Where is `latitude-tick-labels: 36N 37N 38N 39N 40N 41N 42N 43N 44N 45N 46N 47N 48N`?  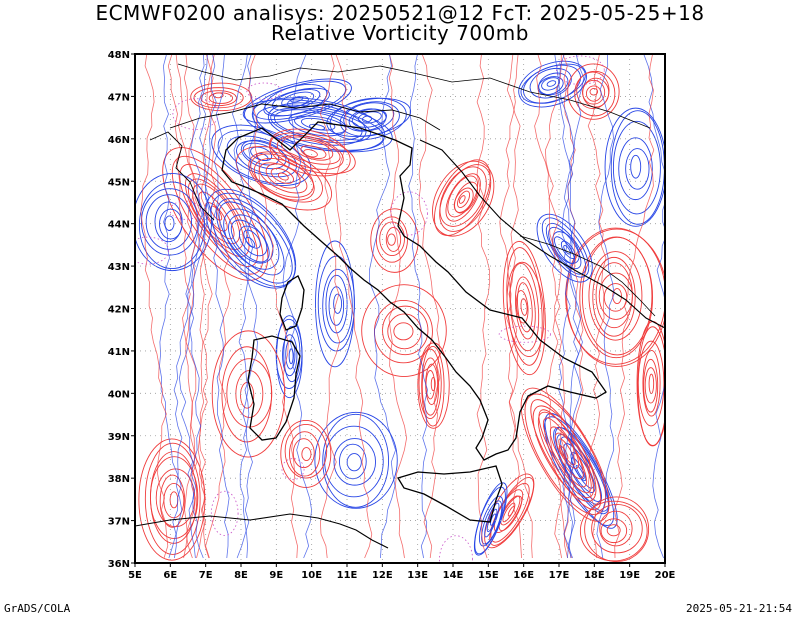 latitude-tick-labels: 36N 37N 38N 39N 40N 41N 42N 43N 44N 45N 46N 47N 48N is located at coordinates (121, 310).